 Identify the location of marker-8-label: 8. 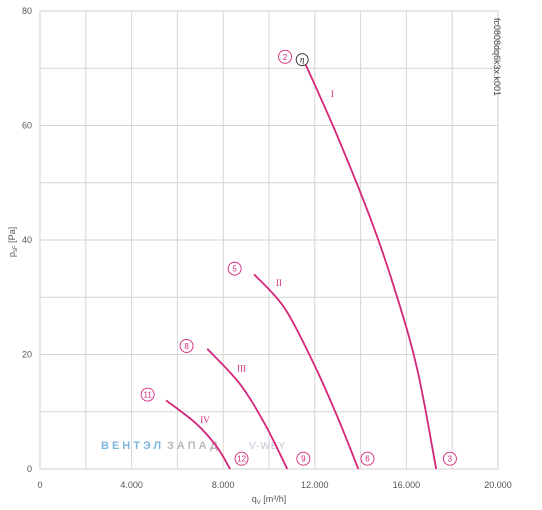
(186, 346).